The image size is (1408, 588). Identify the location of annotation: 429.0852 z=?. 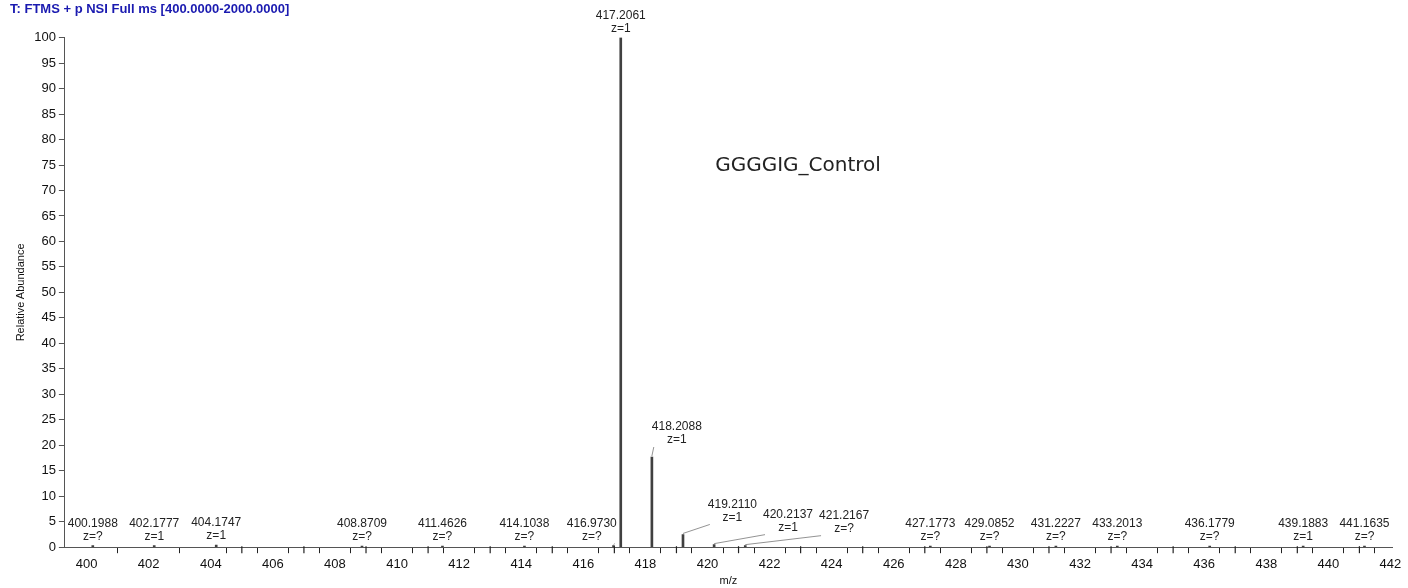
(989, 530).